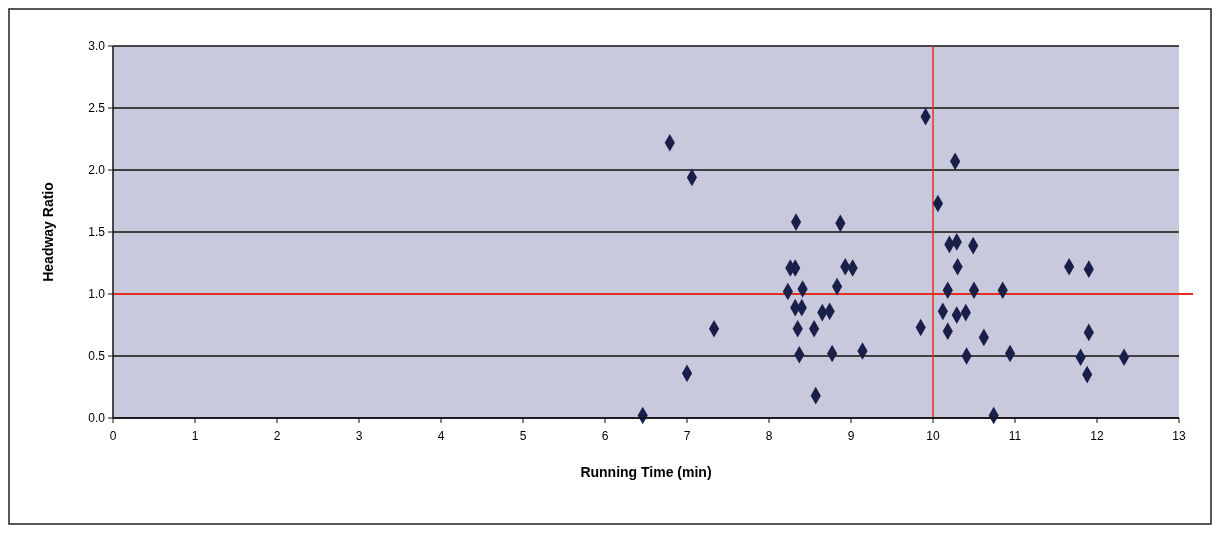 This screenshot has width=1220, height=533. What do you see at coordinates (441, 436) in the screenshot?
I see `x-tick-label: 4` at bounding box center [441, 436].